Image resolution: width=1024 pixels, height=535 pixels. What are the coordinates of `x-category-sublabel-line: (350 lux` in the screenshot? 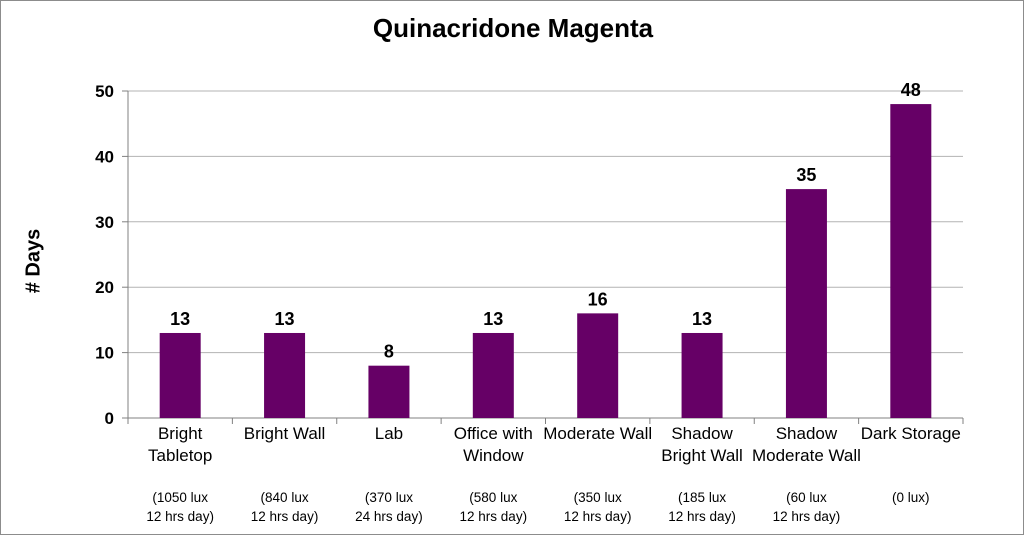 It's located at (597, 497).